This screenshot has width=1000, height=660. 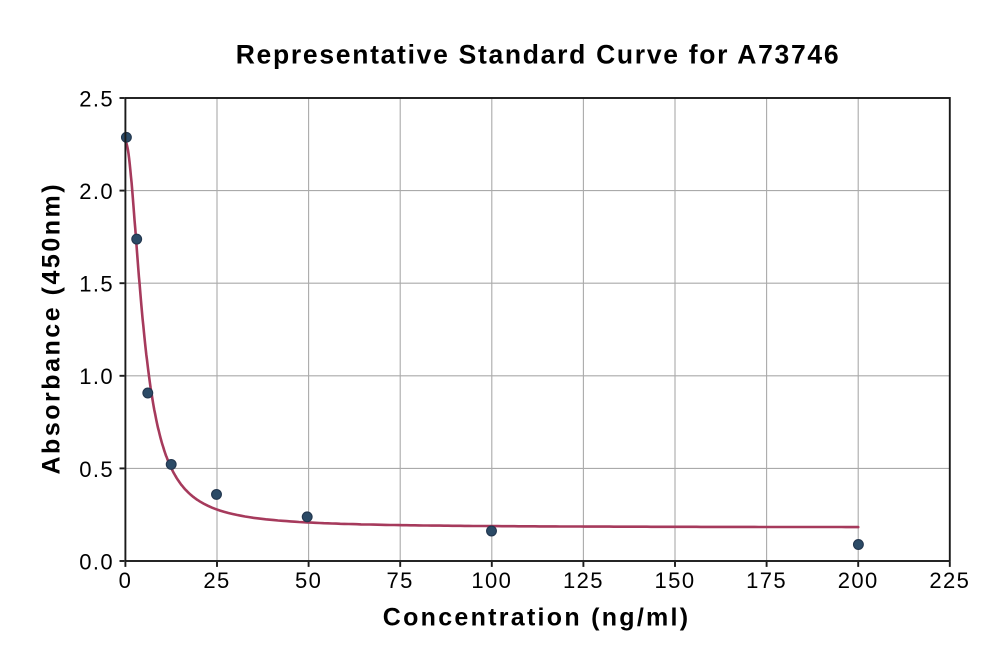 What do you see at coordinates (96, 376) in the screenshot?
I see `svg-text: 1.0` at bounding box center [96, 376].